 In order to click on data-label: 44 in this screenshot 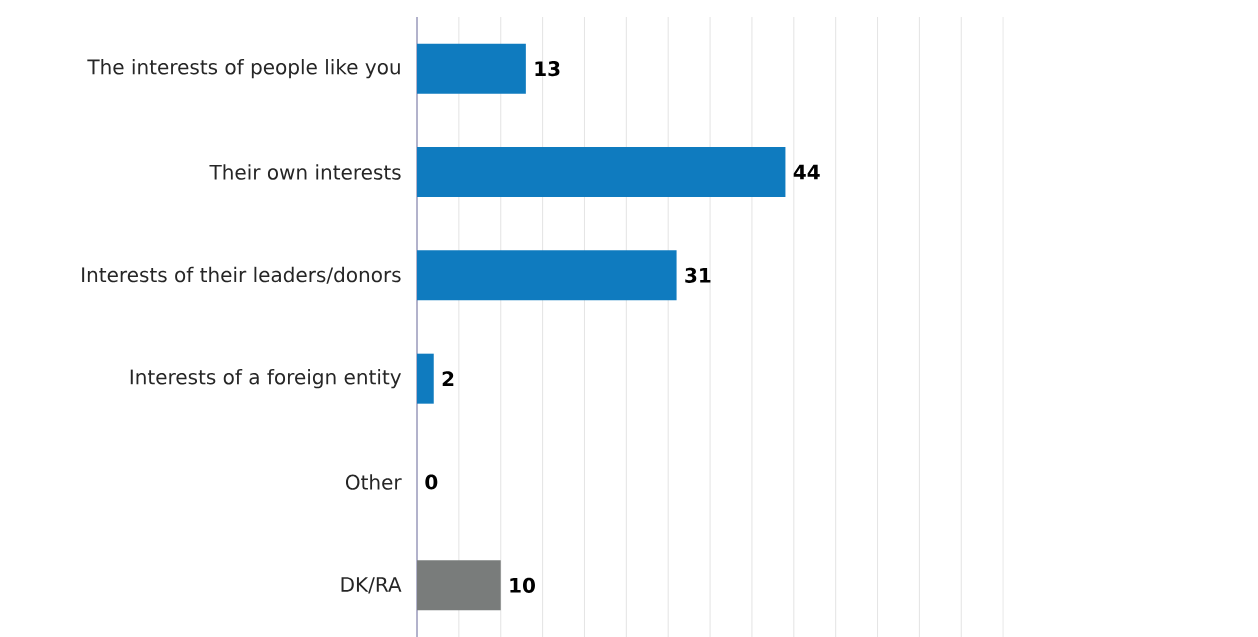, I will do `click(806, 172)`.